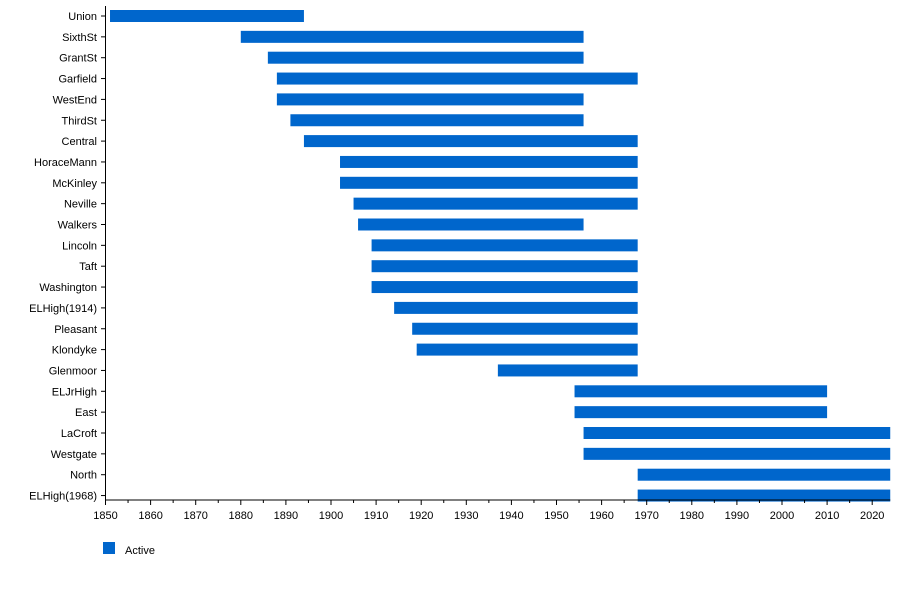  Describe the element at coordinates (75, 100) in the screenshot. I see `row-label: WestEnd` at that location.